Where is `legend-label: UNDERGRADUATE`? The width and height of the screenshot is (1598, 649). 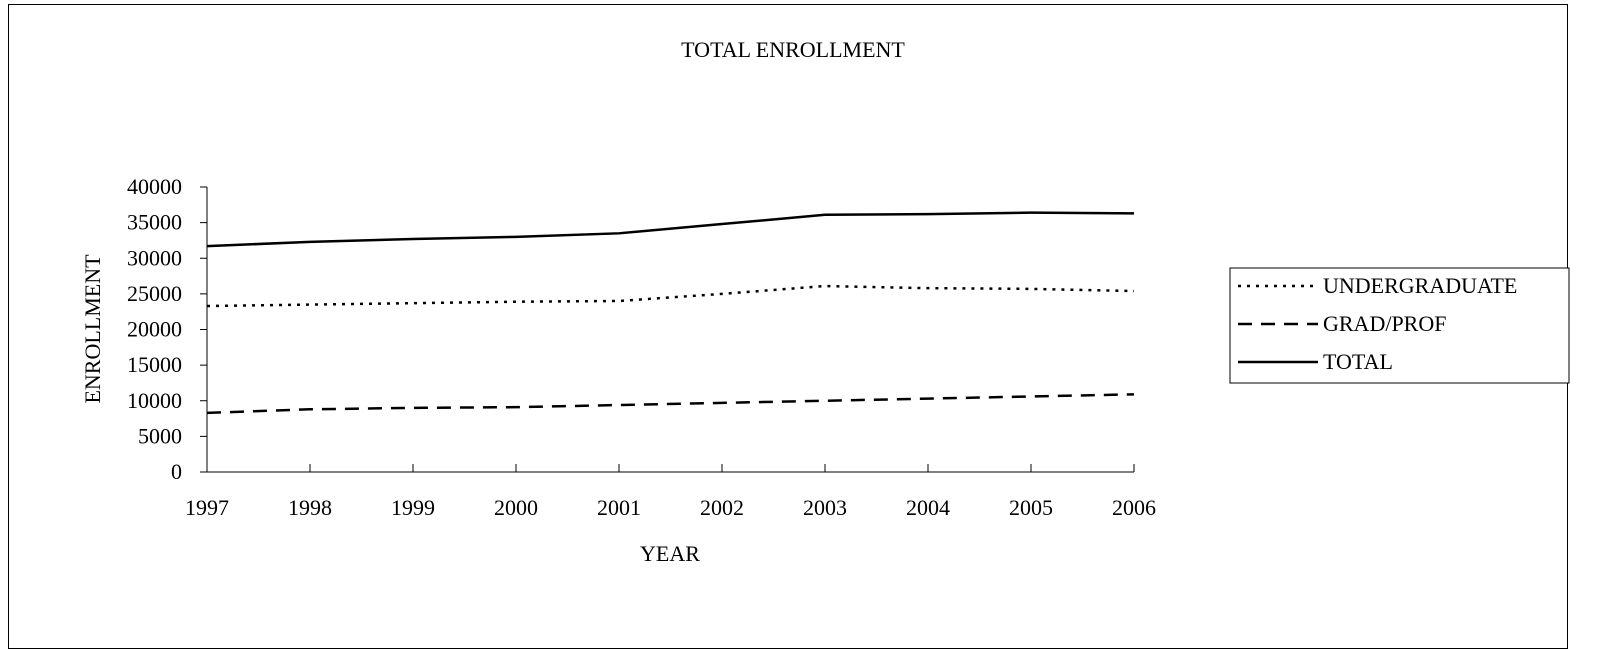
legend-label: UNDERGRADUATE is located at coordinates (1420, 285).